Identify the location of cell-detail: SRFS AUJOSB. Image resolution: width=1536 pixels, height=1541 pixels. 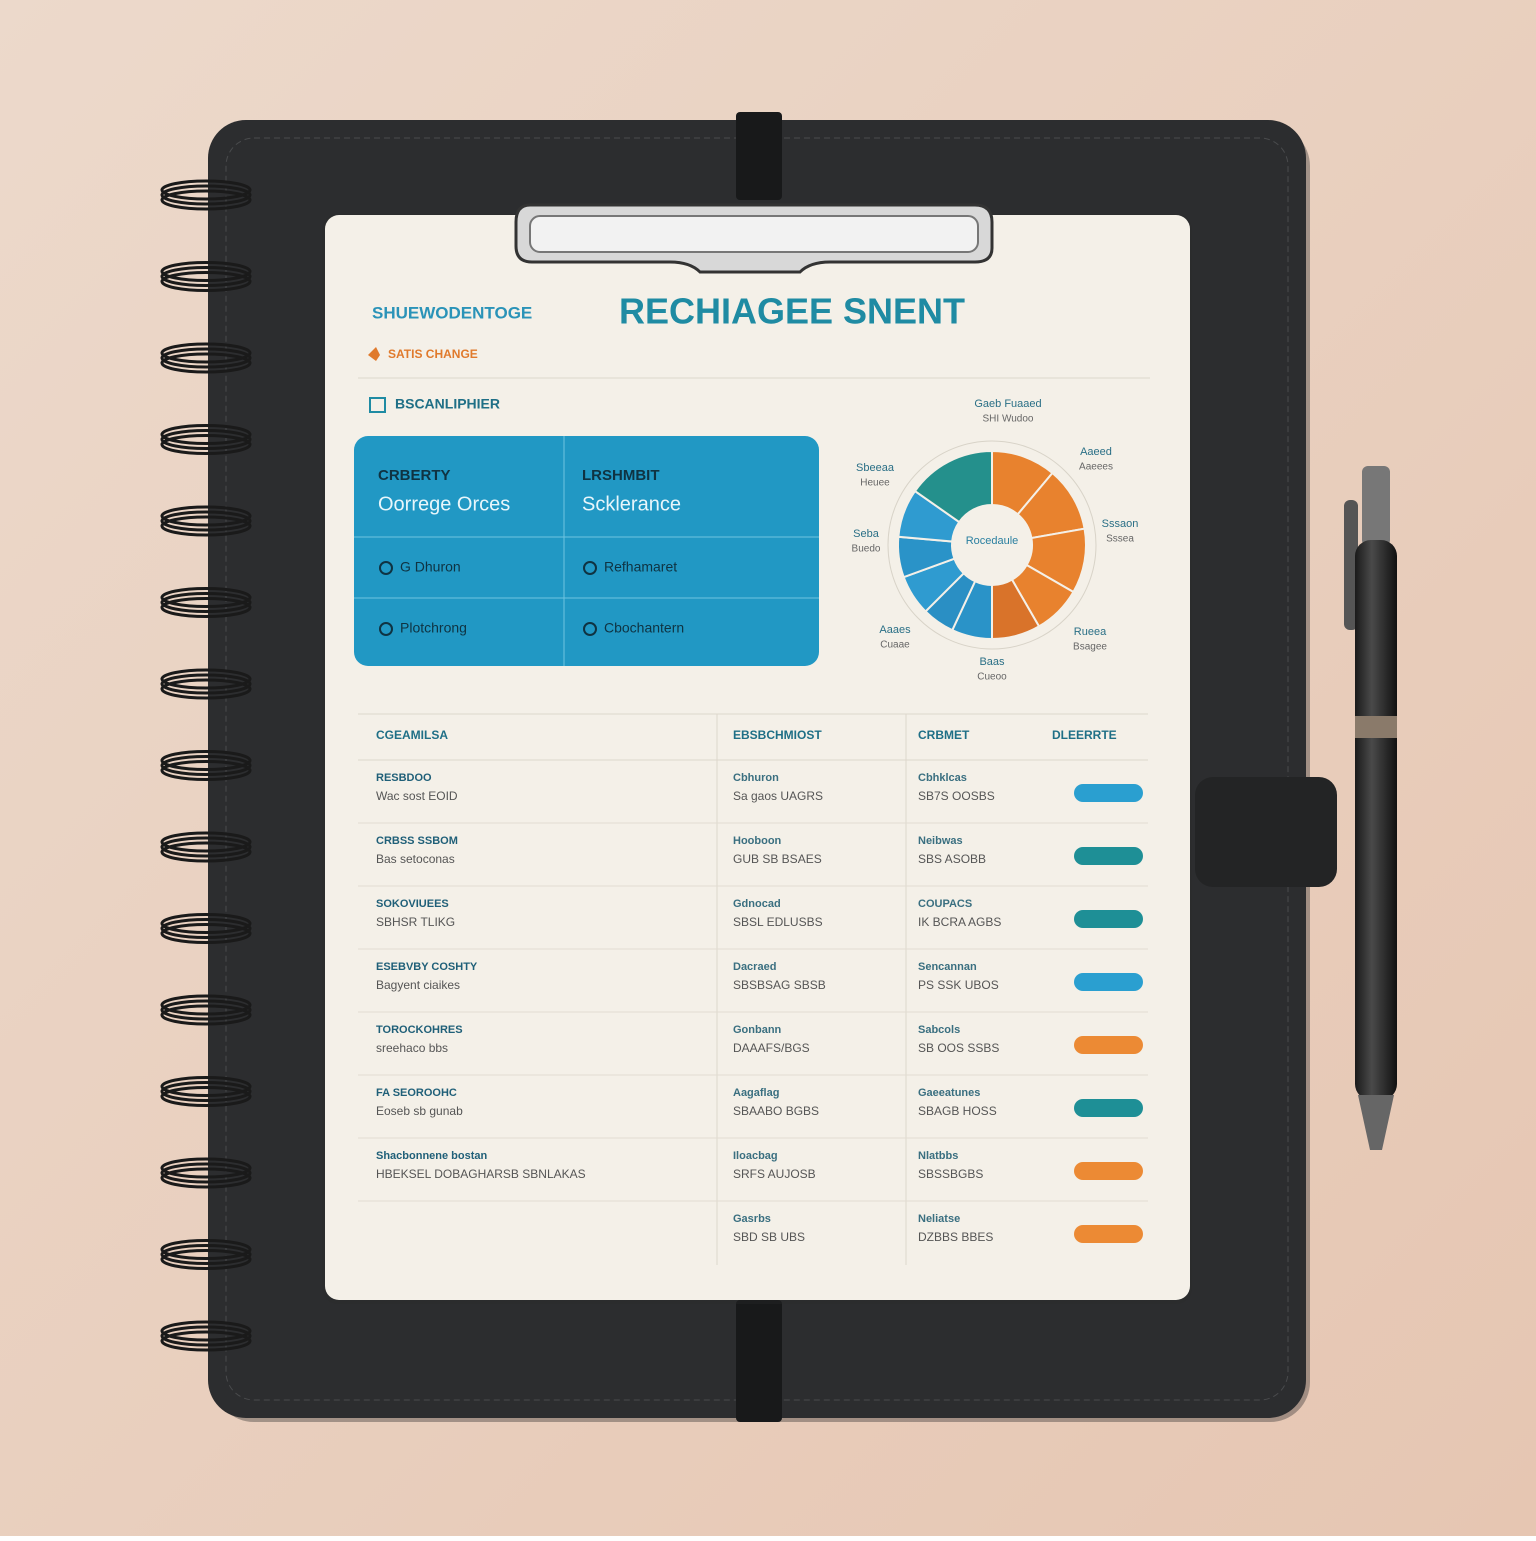
(774, 1174).